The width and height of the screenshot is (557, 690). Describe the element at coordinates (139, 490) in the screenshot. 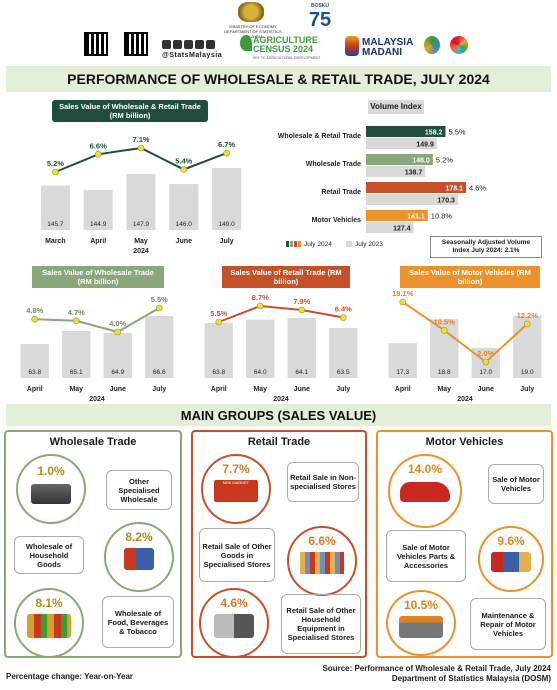

I see `wholesale-item-1-label: Other Specialised Wholesale` at that location.